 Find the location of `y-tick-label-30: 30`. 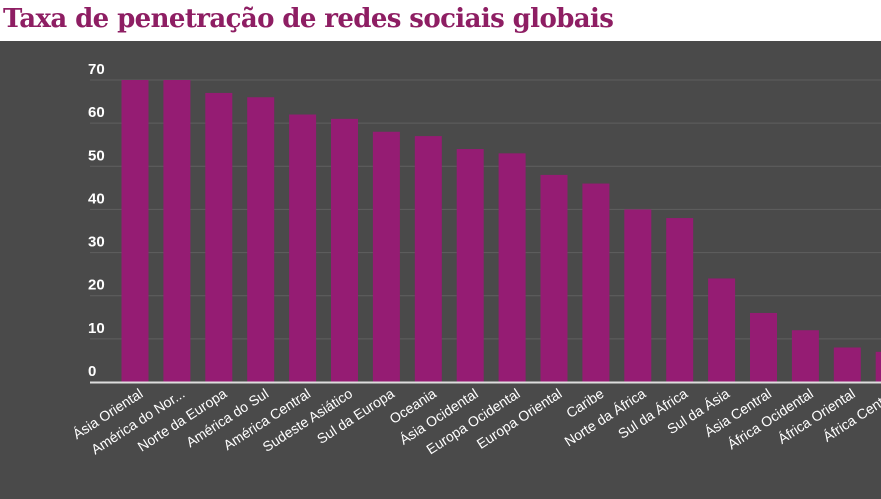

y-tick-label-30: 30 is located at coordinates (96, 242).